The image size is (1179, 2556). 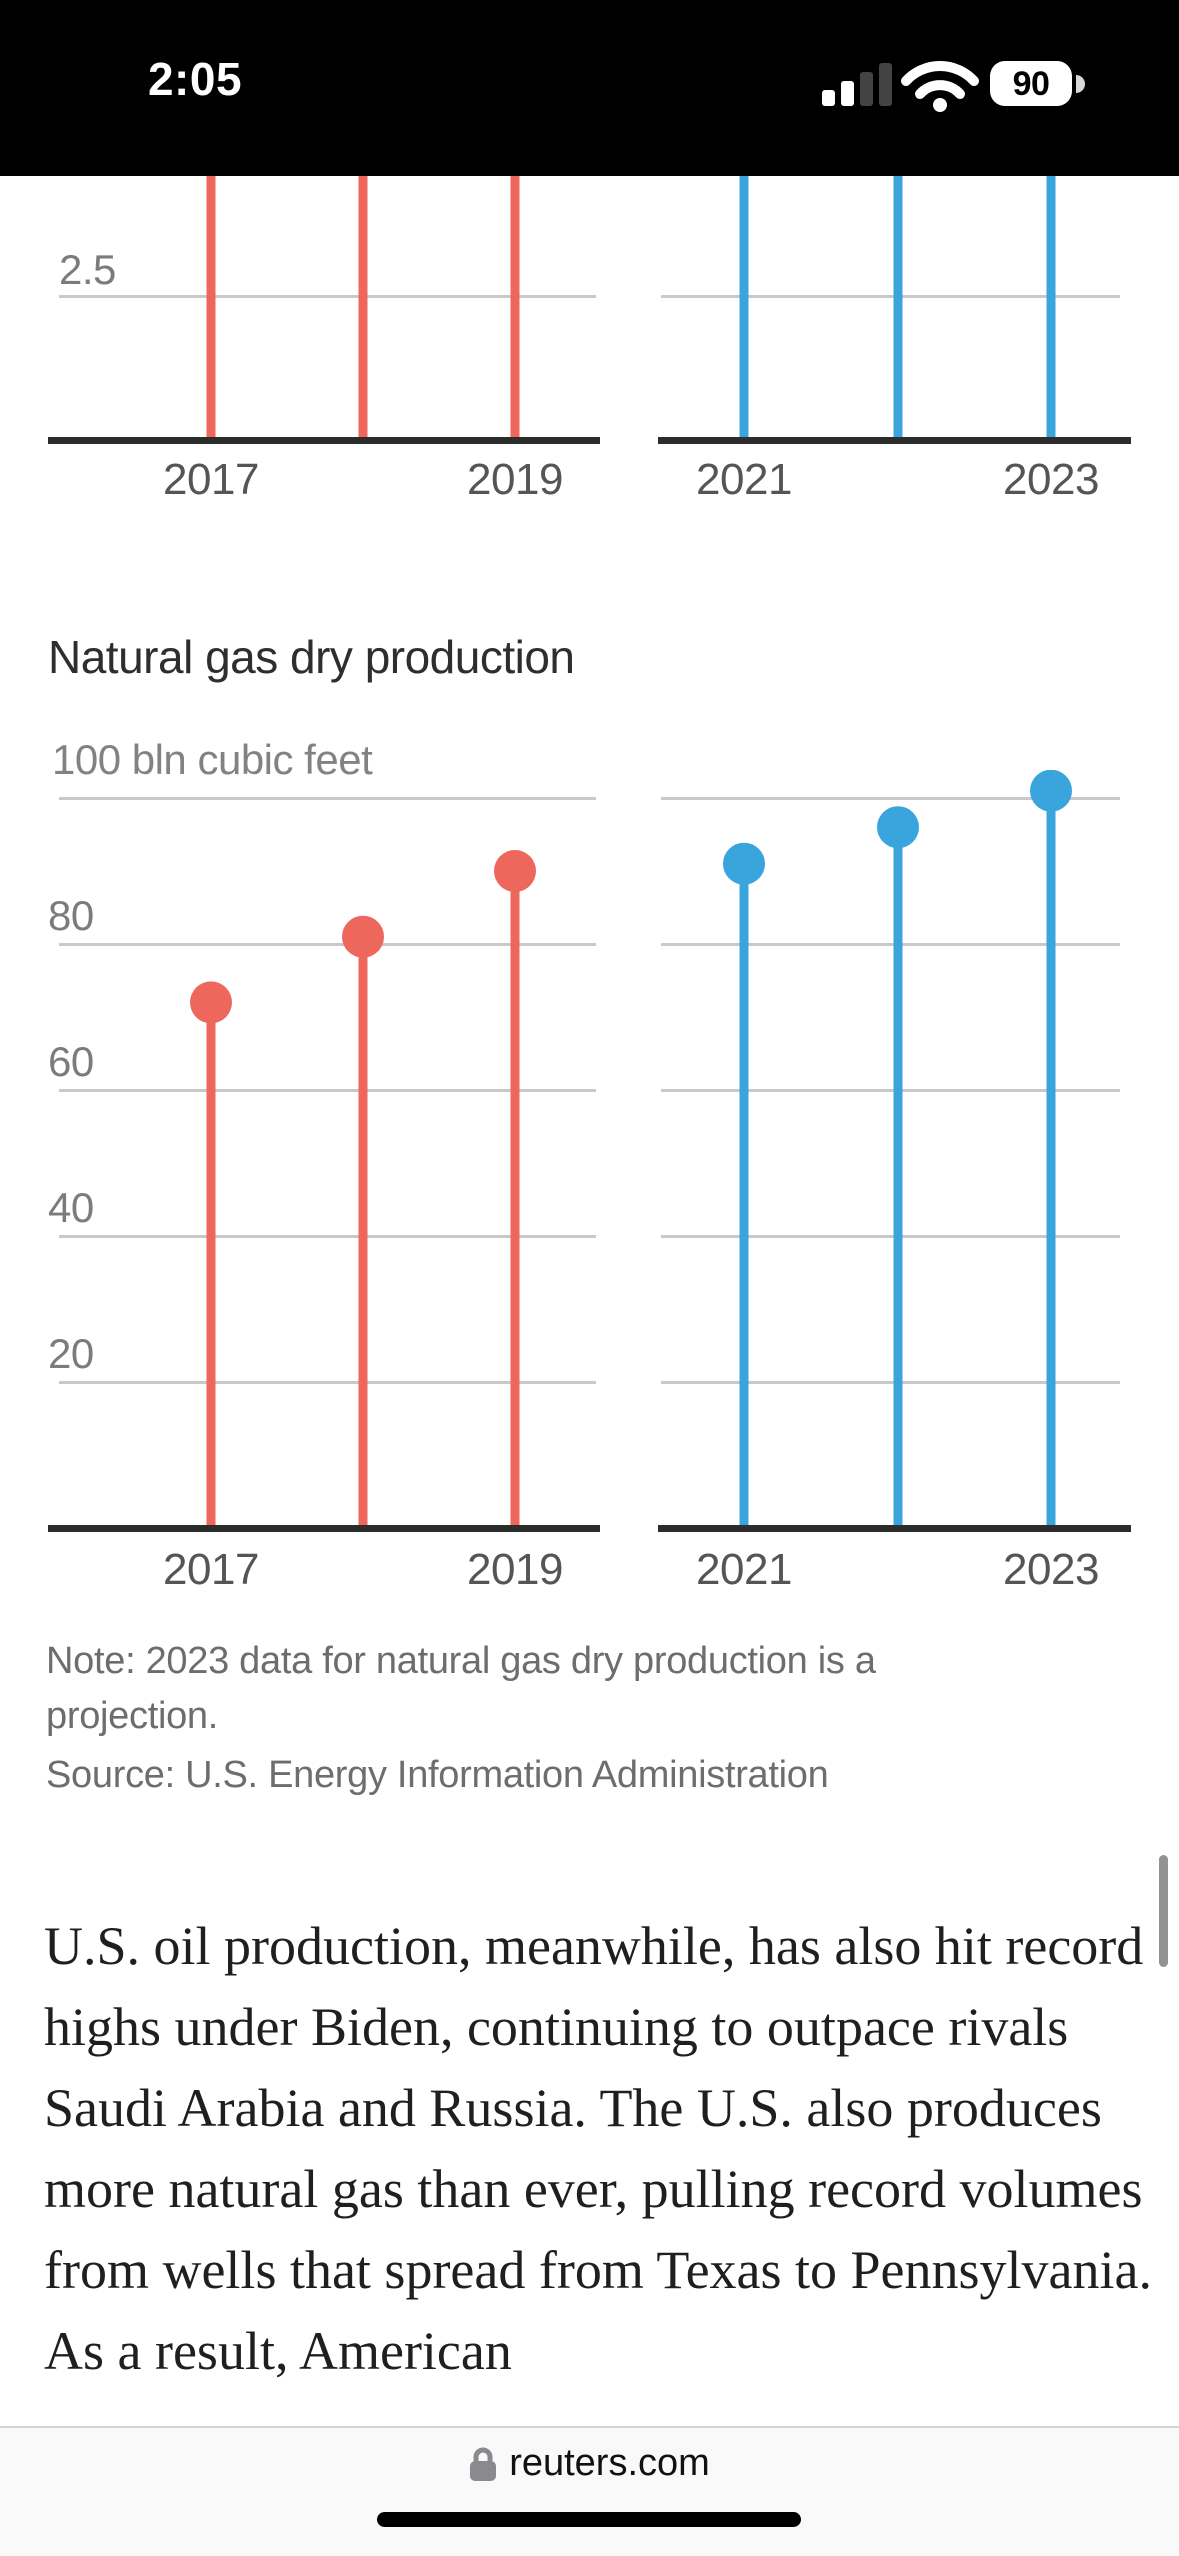 I want to click on y-tick-label-80: 80, so click(x=71, y=915).